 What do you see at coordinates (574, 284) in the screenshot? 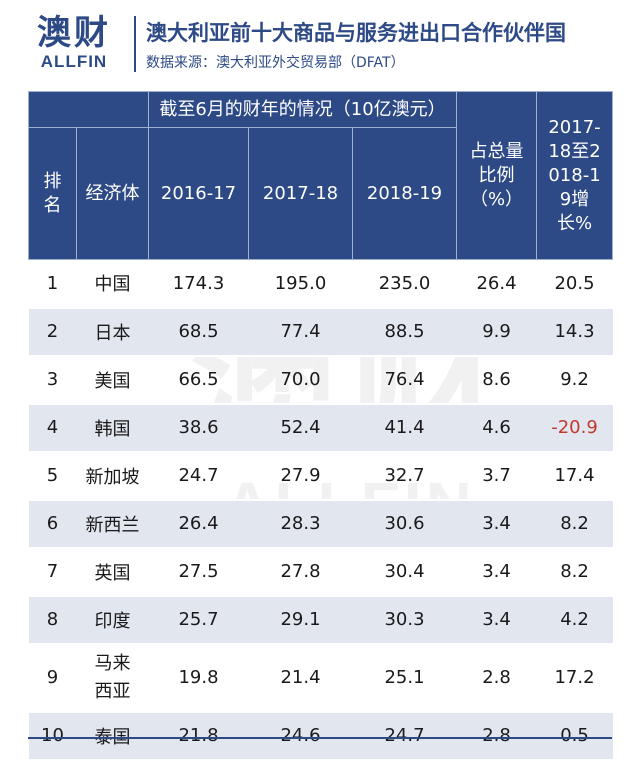
I see `cell-growth: 20.5` at bounding box center [574, 284].